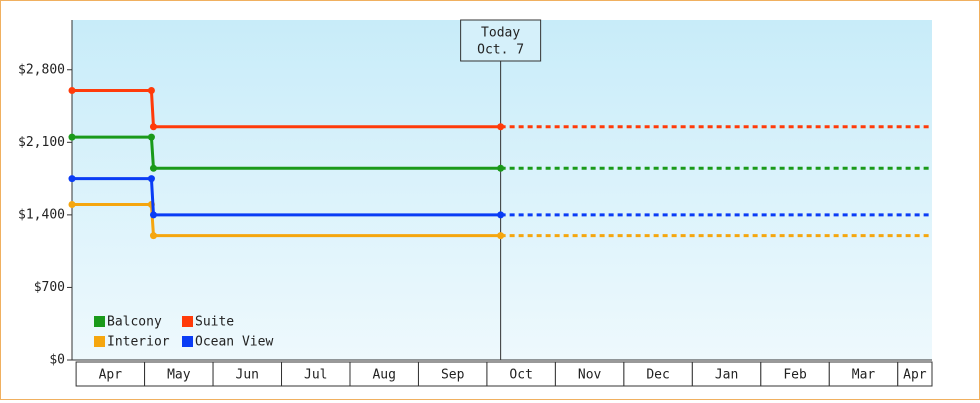 The height and width of the screenshot is (403, 980). I want to click on y-tick-label: $700, so click(49, 287).